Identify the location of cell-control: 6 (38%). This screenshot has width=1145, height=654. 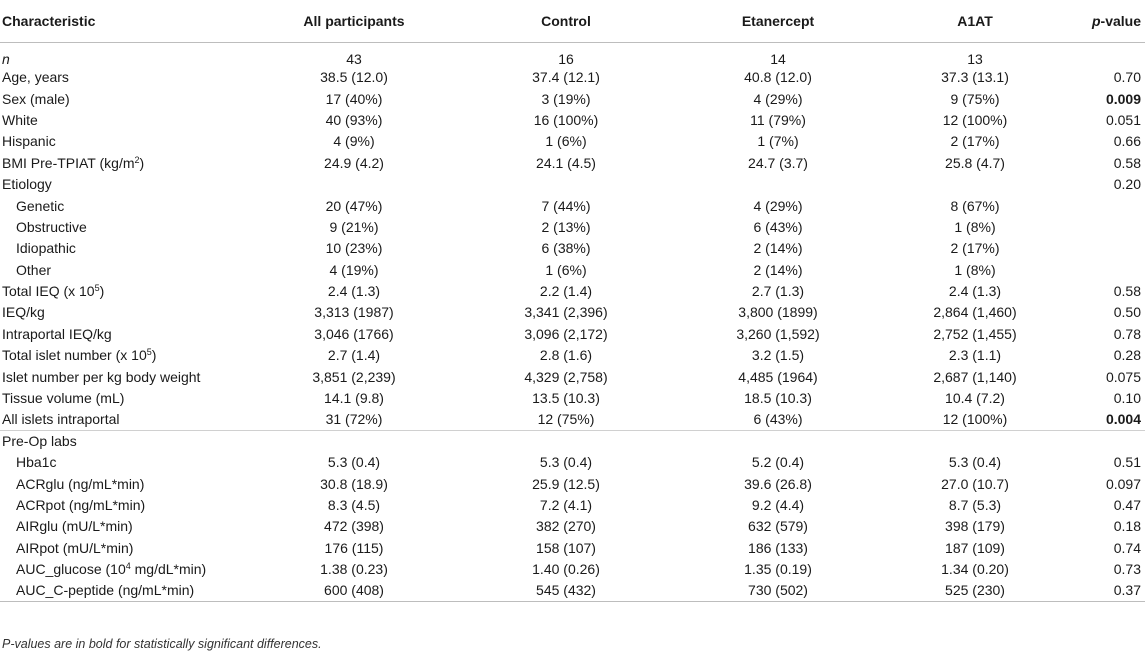
(566, 248).